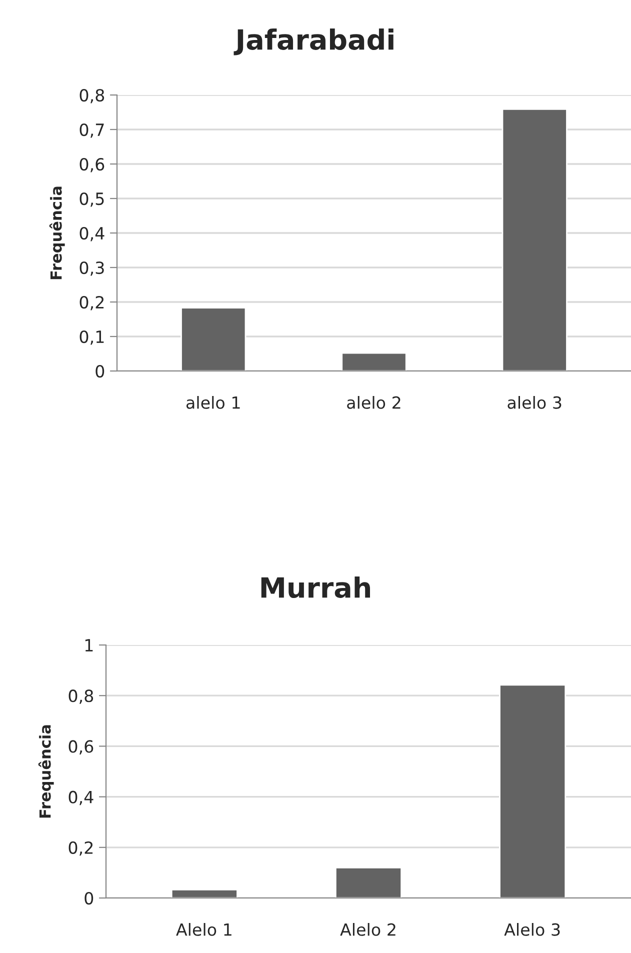 The width and height of the screenshot is (631, 953). I want to click on x-tick-label: Alelo 3, so click(532, 929).